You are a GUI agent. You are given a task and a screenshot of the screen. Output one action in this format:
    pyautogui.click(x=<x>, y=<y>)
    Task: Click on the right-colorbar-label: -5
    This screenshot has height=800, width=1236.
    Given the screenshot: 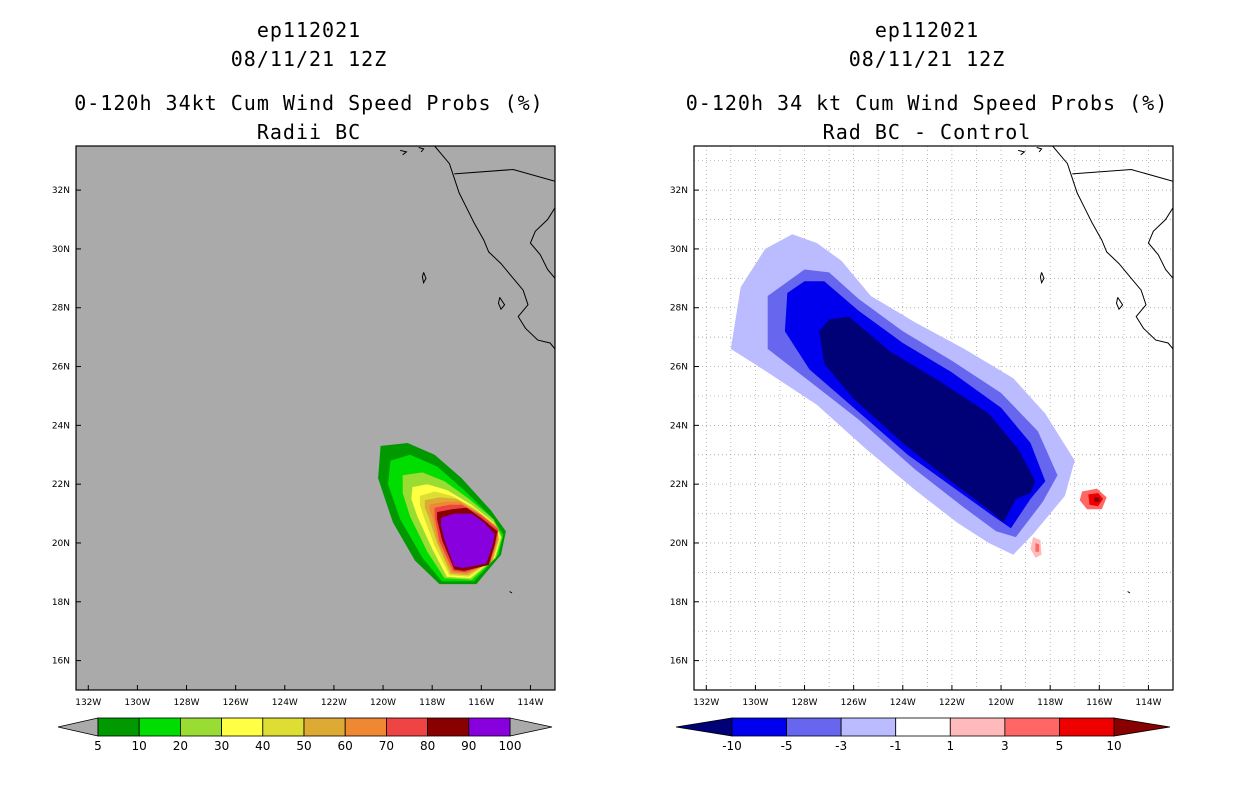 What is the action you would take?
    pyautogui.click(x=787, y=746)
    